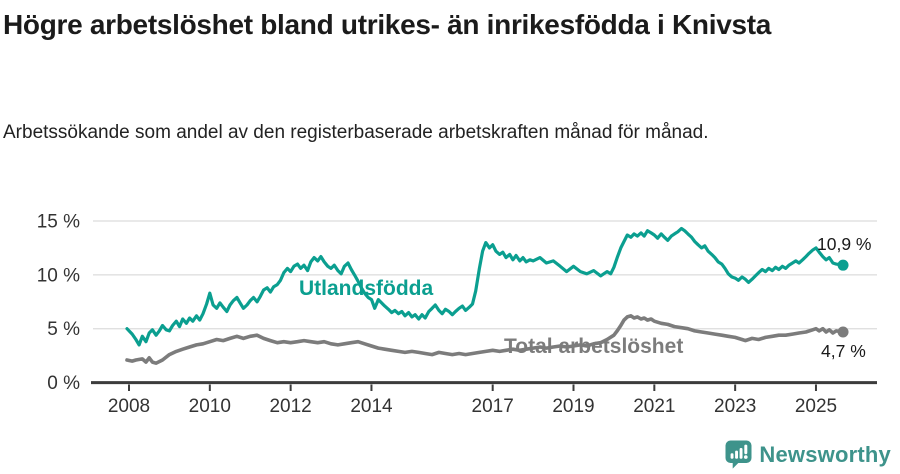  Describe the element at coordinates (594, 346) in the screenshot. I see `series-label-total-arbetsloshet: Total arbetslöshet` at that location.